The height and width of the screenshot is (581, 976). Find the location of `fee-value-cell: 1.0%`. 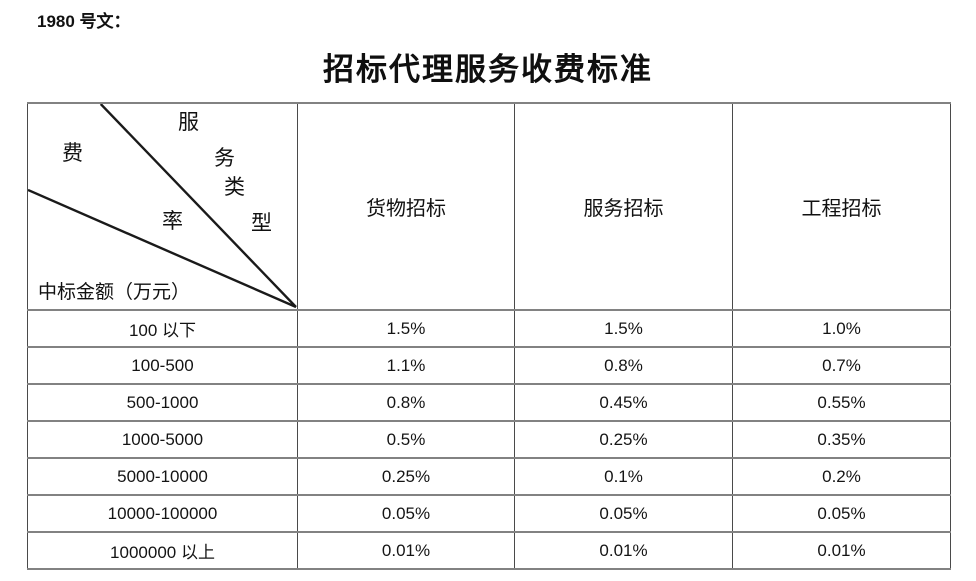

fee-value-cell: 1.0% is located at coordinates (841, 328).